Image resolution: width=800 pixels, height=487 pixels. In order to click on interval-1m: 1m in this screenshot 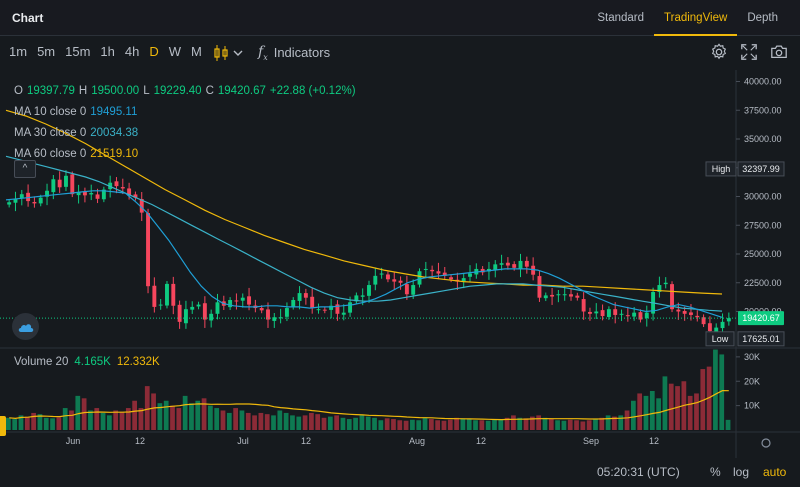, I will do `click(18, 51)`.